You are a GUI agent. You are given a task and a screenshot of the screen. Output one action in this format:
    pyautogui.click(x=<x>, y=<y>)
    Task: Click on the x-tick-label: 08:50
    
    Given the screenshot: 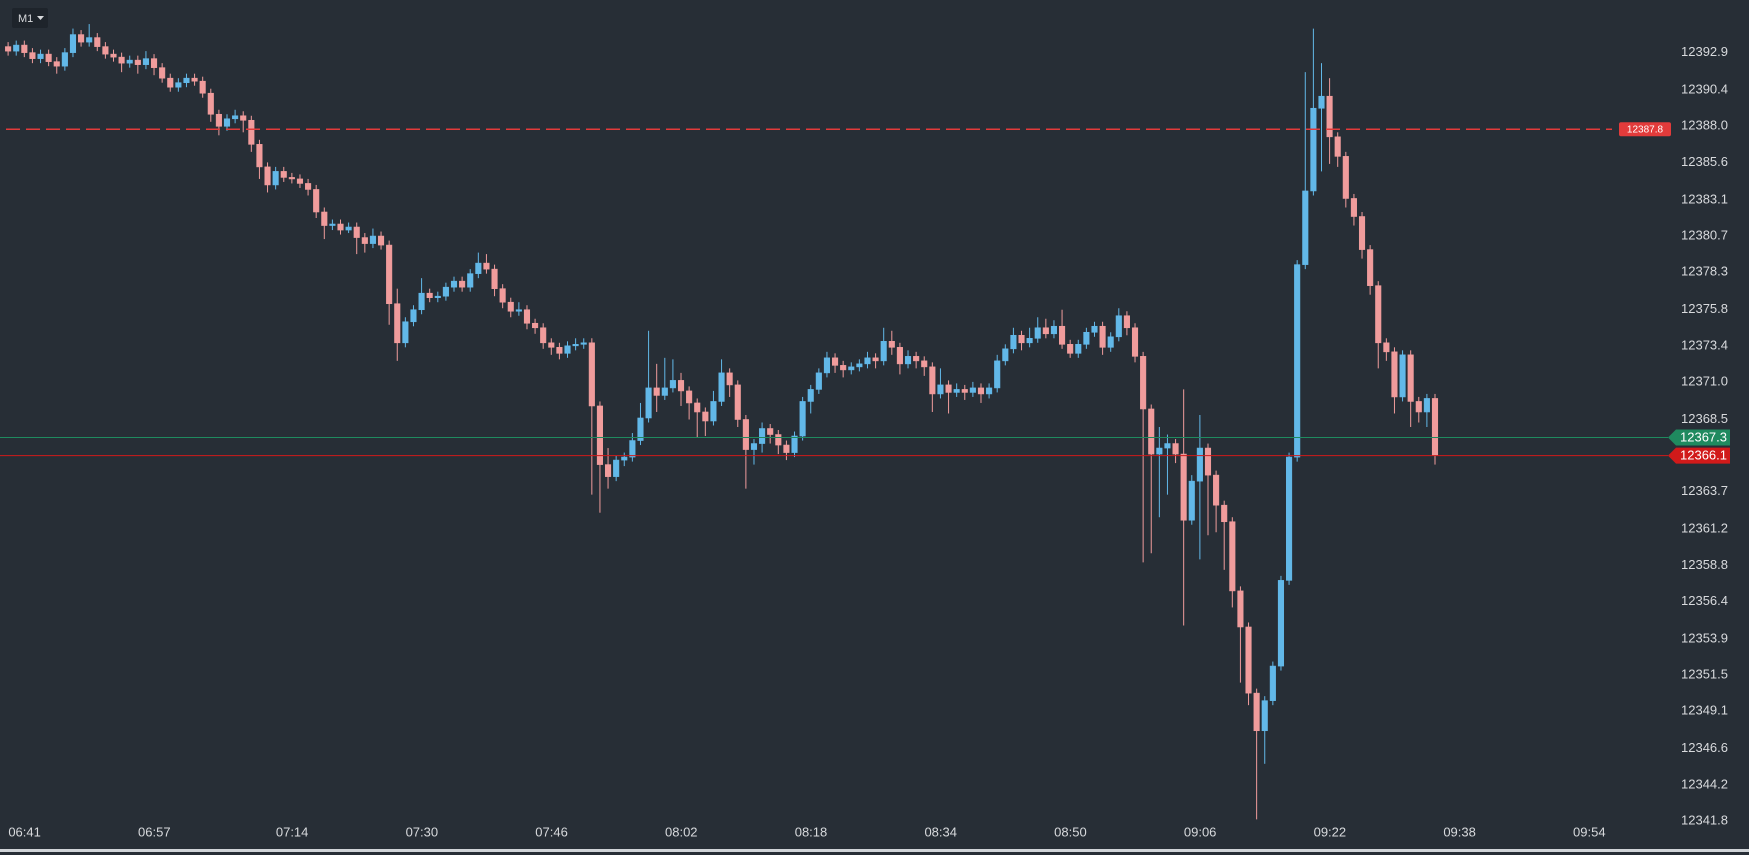 What is the action you would take?
    pyautogui.click(x=1070, y=831)
    